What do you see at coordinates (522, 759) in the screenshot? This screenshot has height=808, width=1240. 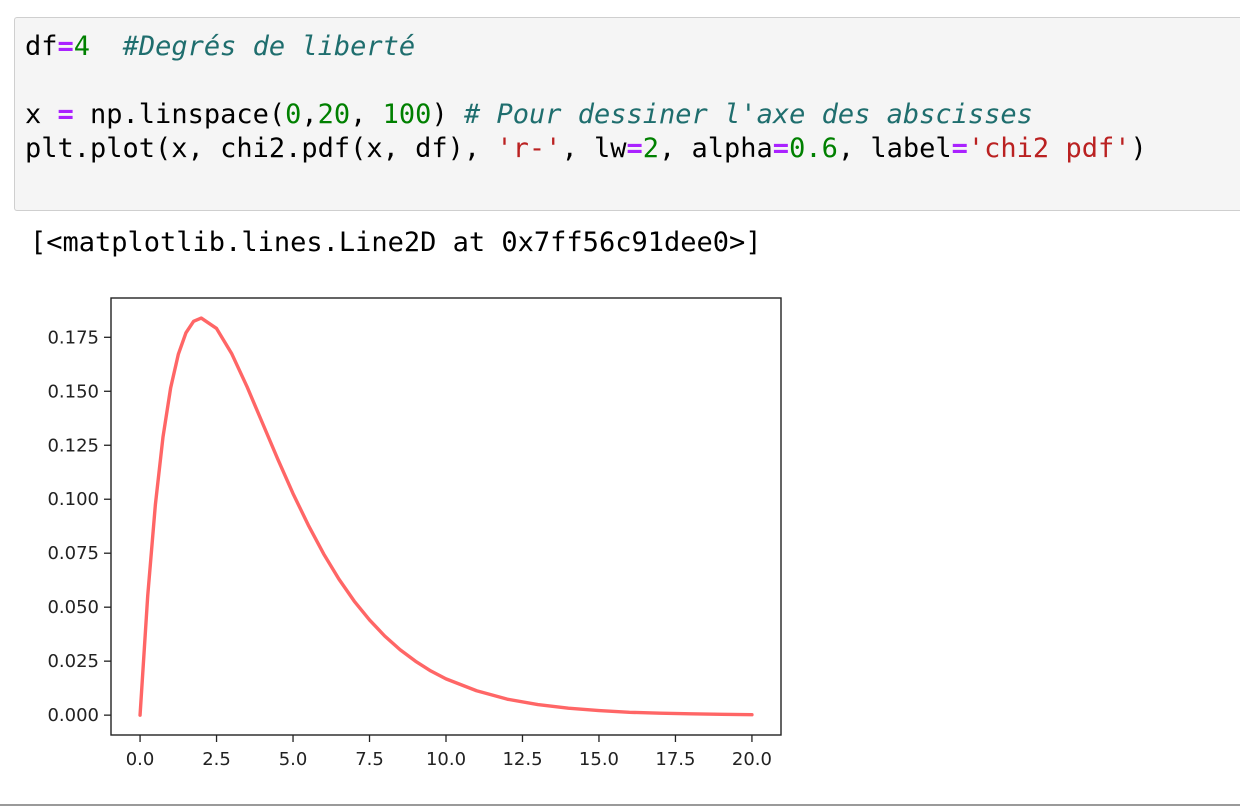 I see `x-tick-label: 12.5` at bounding box center [522, 759].